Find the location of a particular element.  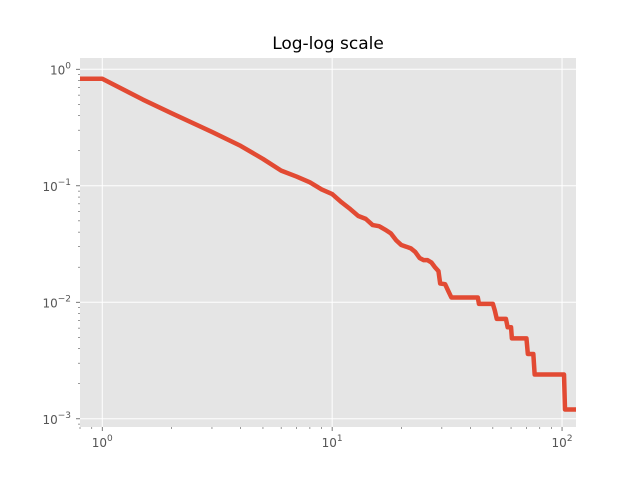

x-tick-label: 10² is located at coordinates (562, 442).